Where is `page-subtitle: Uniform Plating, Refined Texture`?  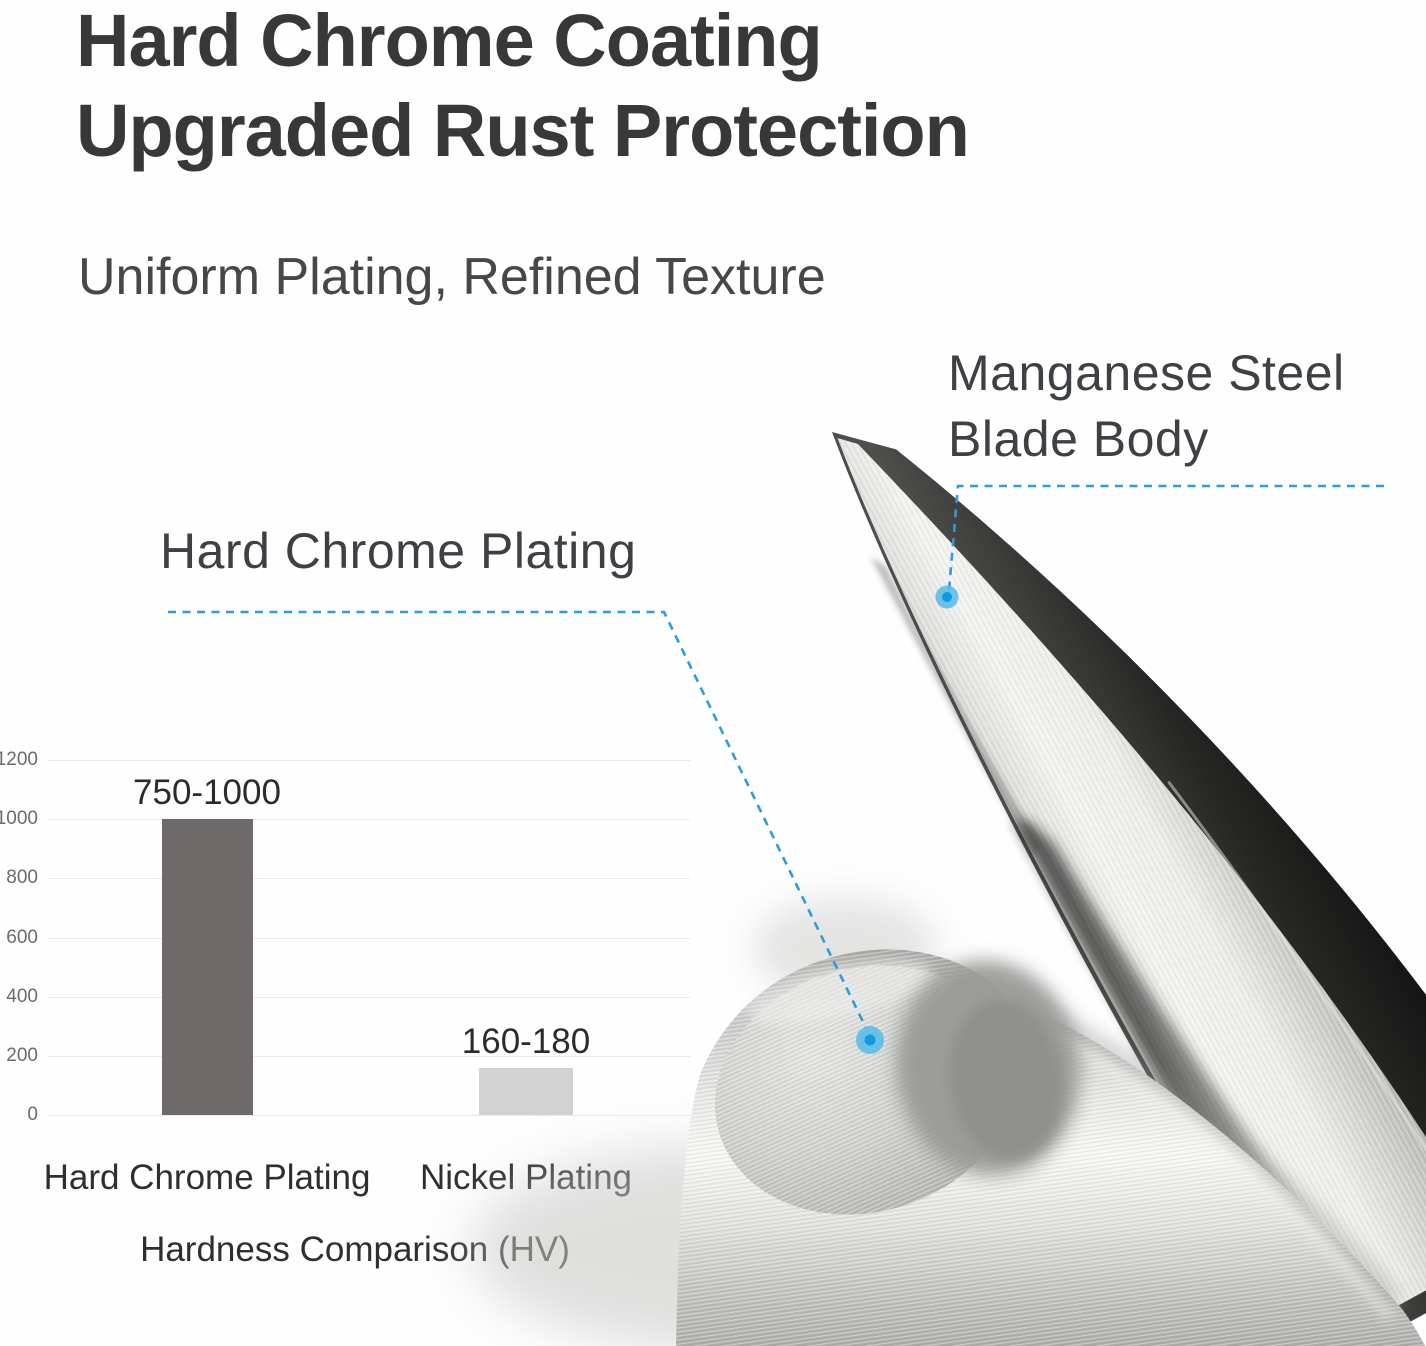 page-subtitle: Uniform Plating, Refined Texture is located at coordinates (452, 277).